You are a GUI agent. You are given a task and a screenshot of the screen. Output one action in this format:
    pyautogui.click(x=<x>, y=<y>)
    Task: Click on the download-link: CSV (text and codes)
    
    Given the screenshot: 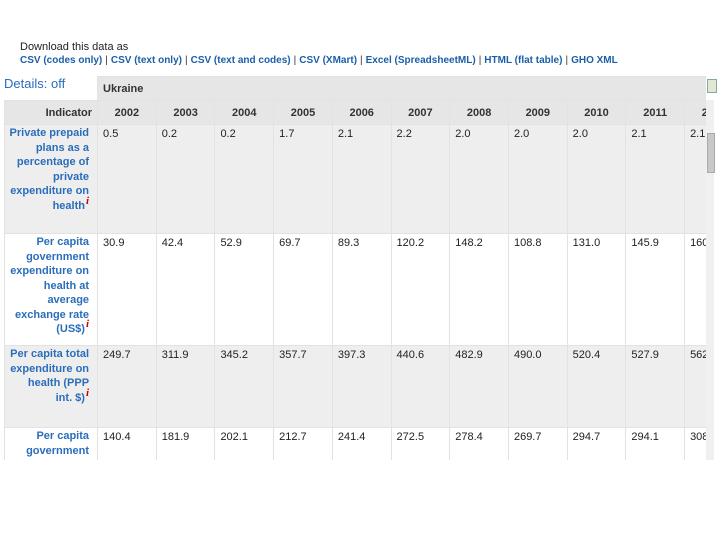 What is the action you would take?
    pyautogui.click(x=240, y=60)
    